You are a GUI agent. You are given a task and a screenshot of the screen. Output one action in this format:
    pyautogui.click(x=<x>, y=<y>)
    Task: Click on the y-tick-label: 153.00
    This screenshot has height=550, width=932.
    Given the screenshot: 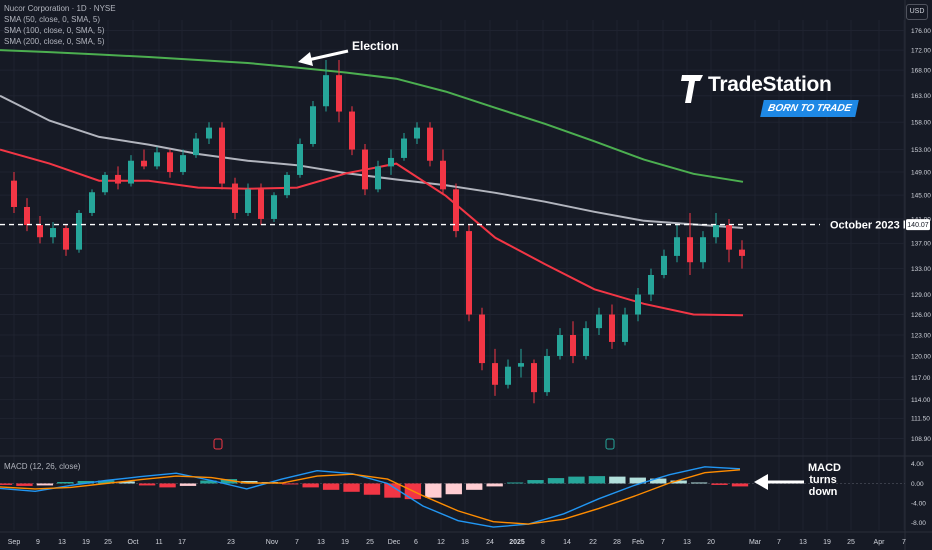 What is the action you would take?
    pyautogui.click(x=921, y=150)
    